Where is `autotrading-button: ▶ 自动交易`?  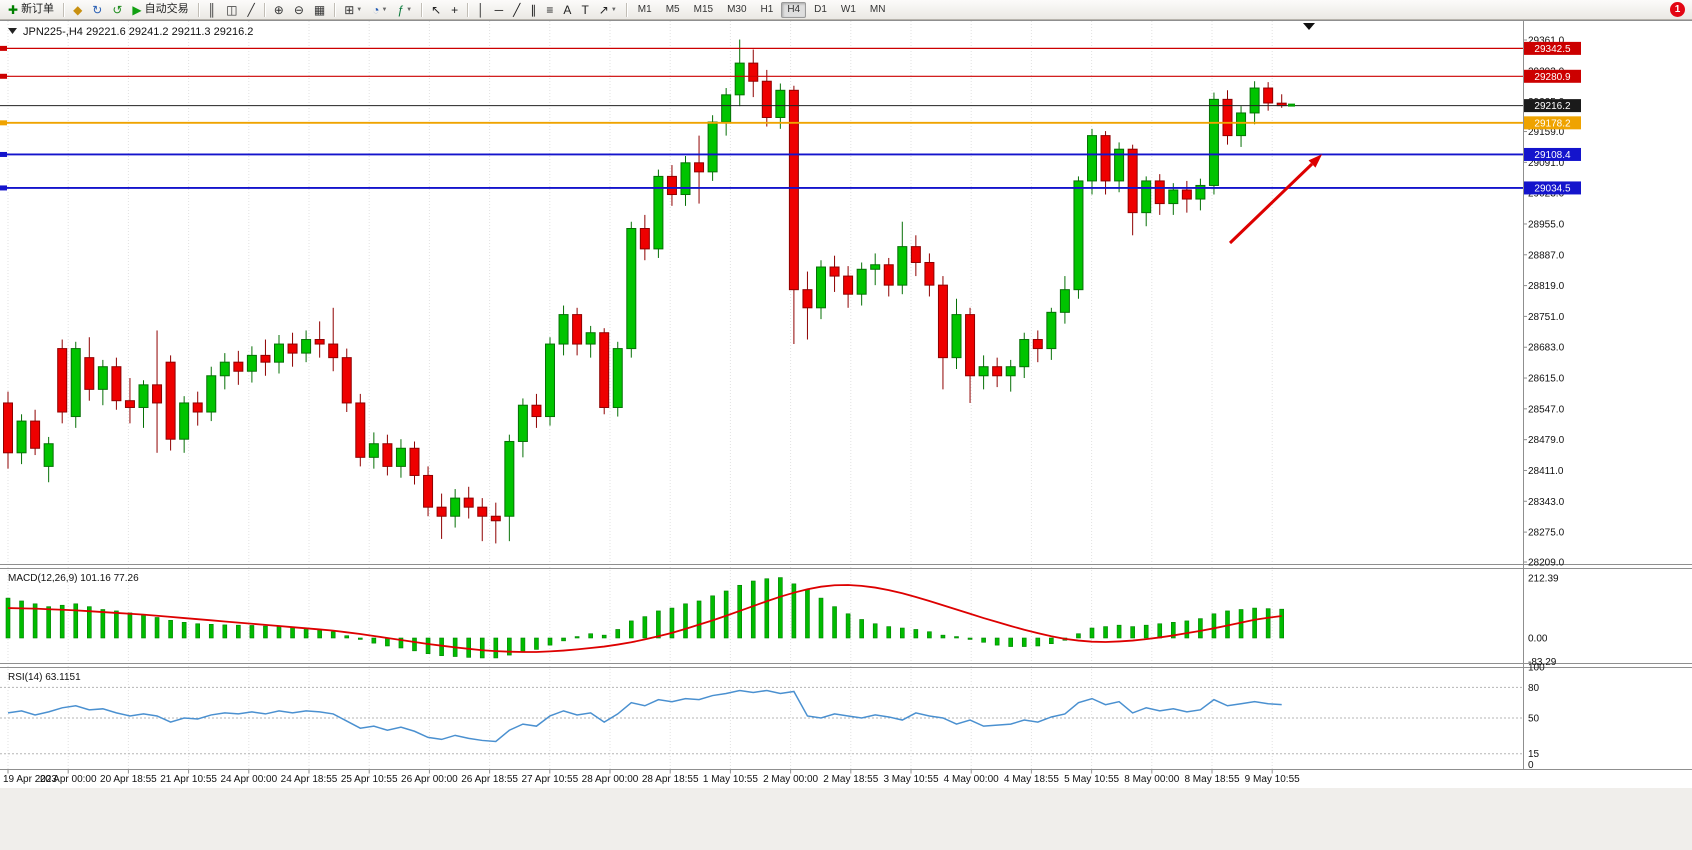
autotrading-button: ▶ 自动交易 is located at coordinates (160, 9).